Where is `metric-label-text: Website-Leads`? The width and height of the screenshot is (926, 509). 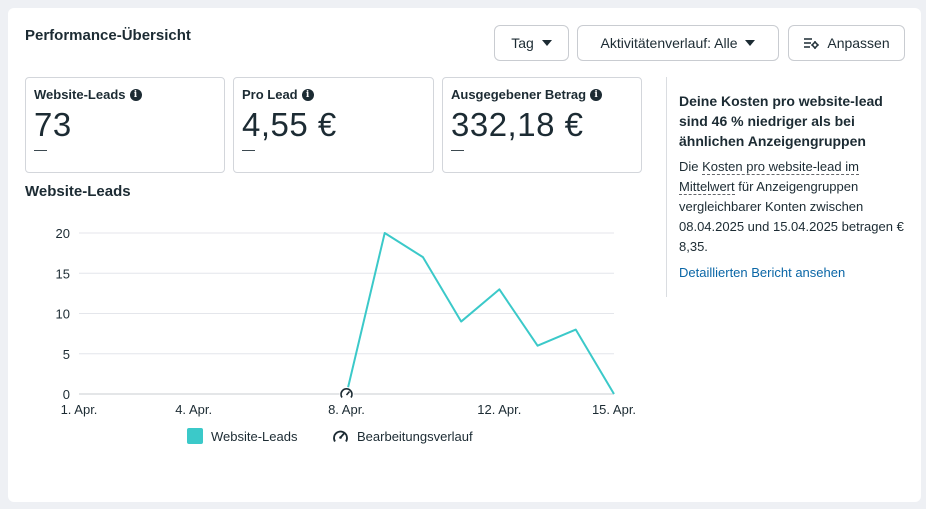
metric-label-text: Website-Leads is located at coordinates (80, 94).